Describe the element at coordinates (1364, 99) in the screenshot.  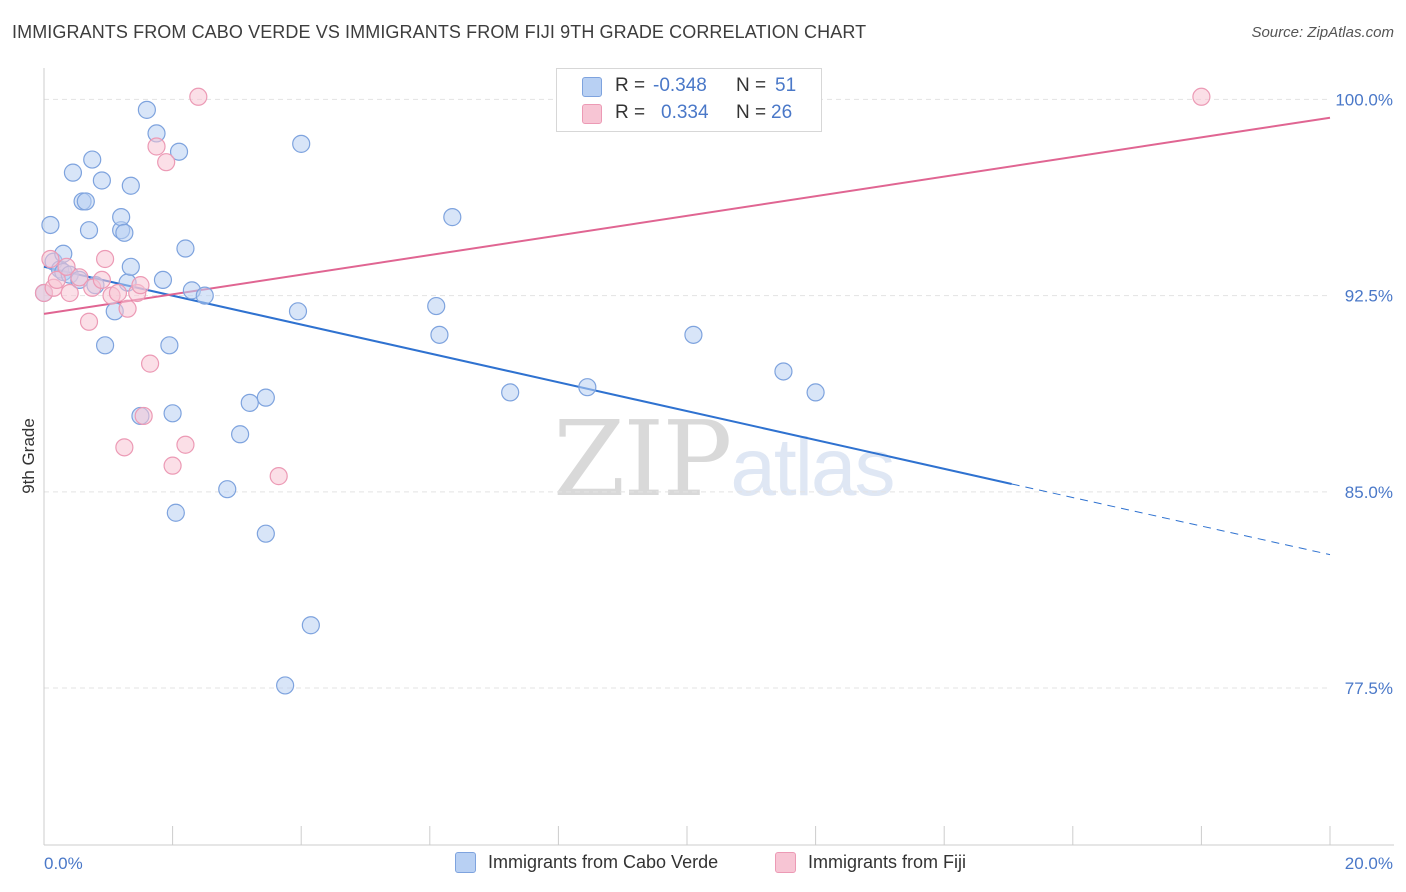
I see `y-tick-label: 100.0%` at that location.